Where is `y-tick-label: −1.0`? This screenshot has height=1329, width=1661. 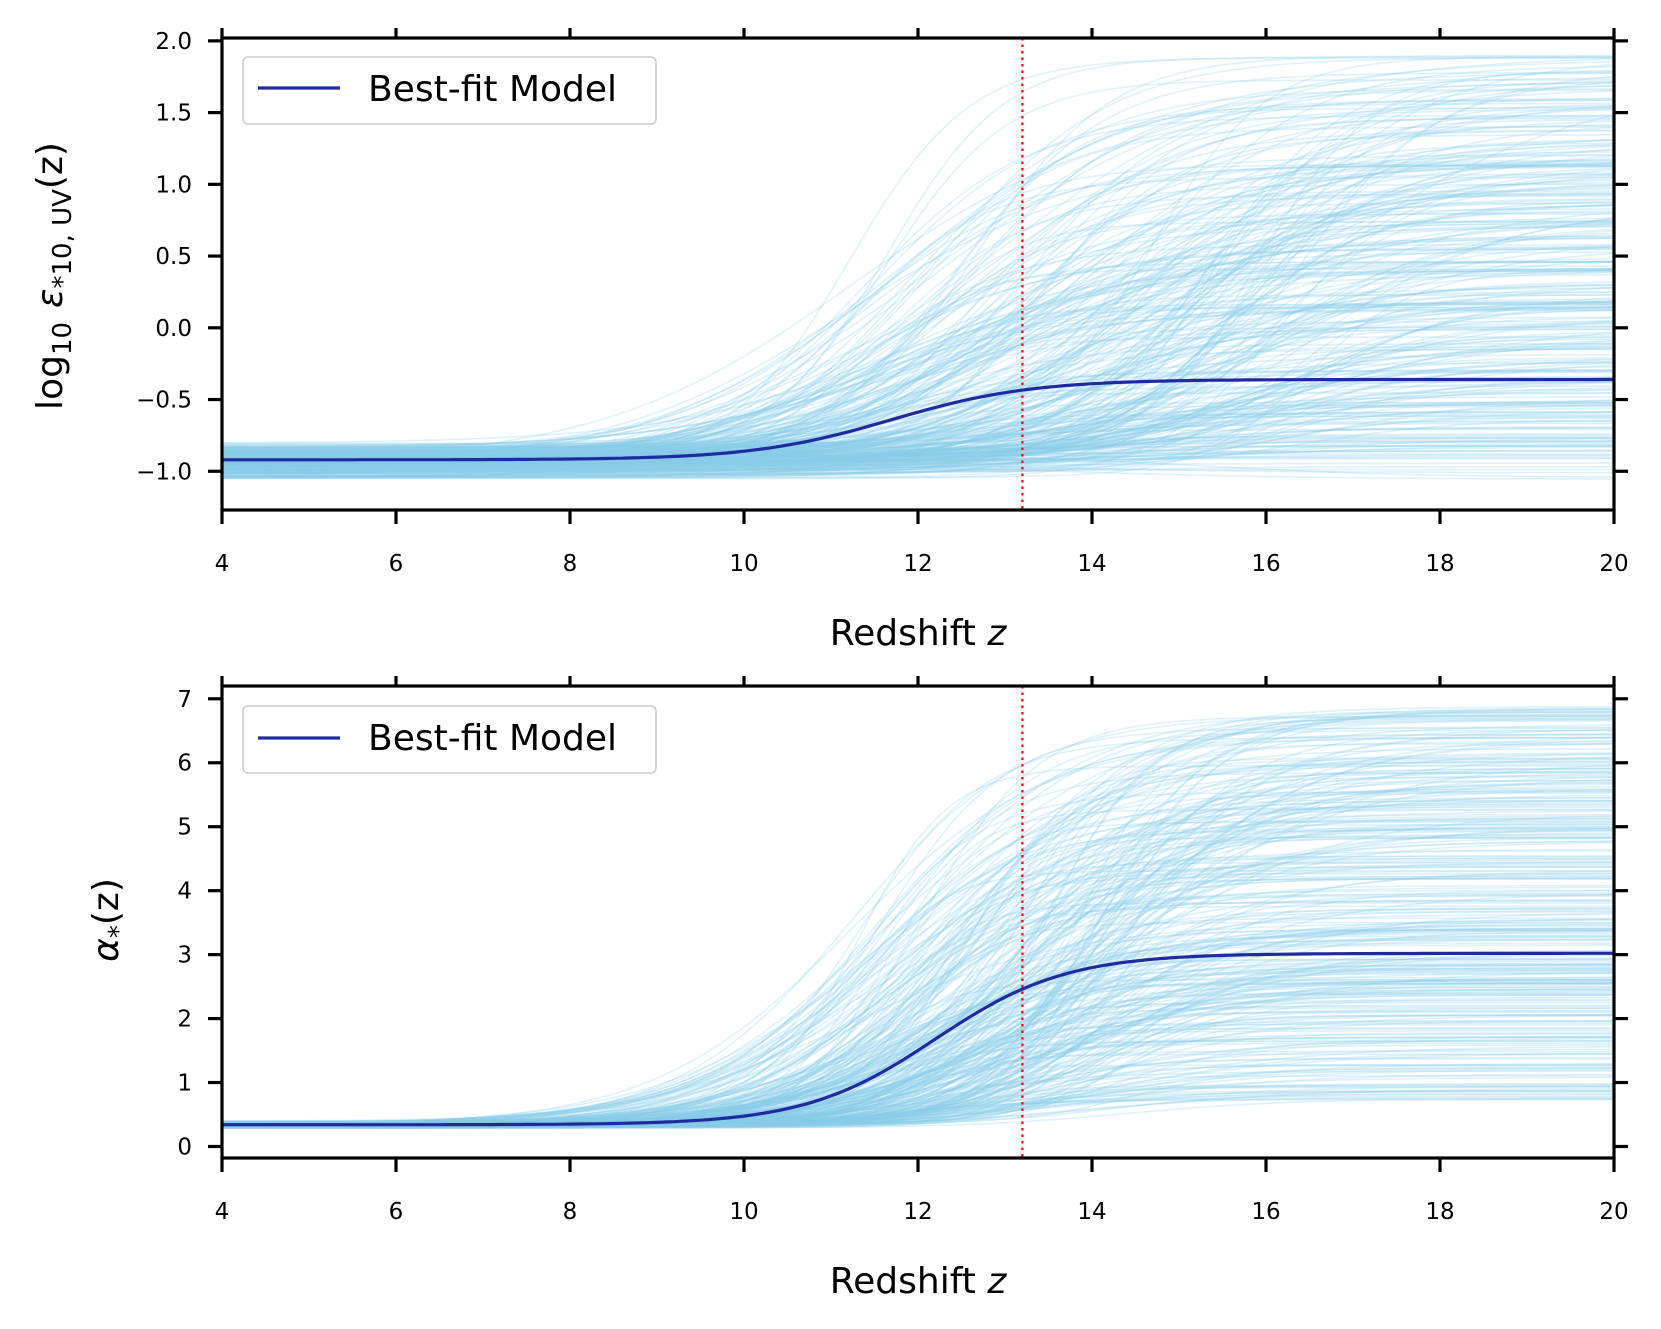 y-tick-label: −1.0 is located at coordinates (164, 472).